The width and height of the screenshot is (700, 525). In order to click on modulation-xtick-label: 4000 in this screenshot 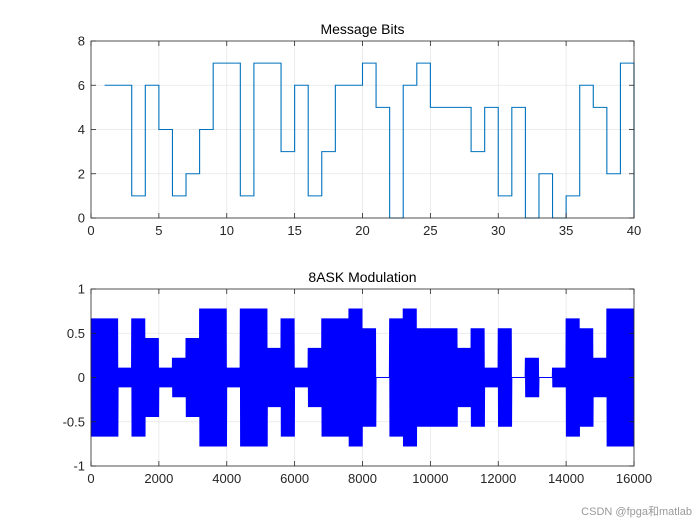, I will do `click(226, 478)`.